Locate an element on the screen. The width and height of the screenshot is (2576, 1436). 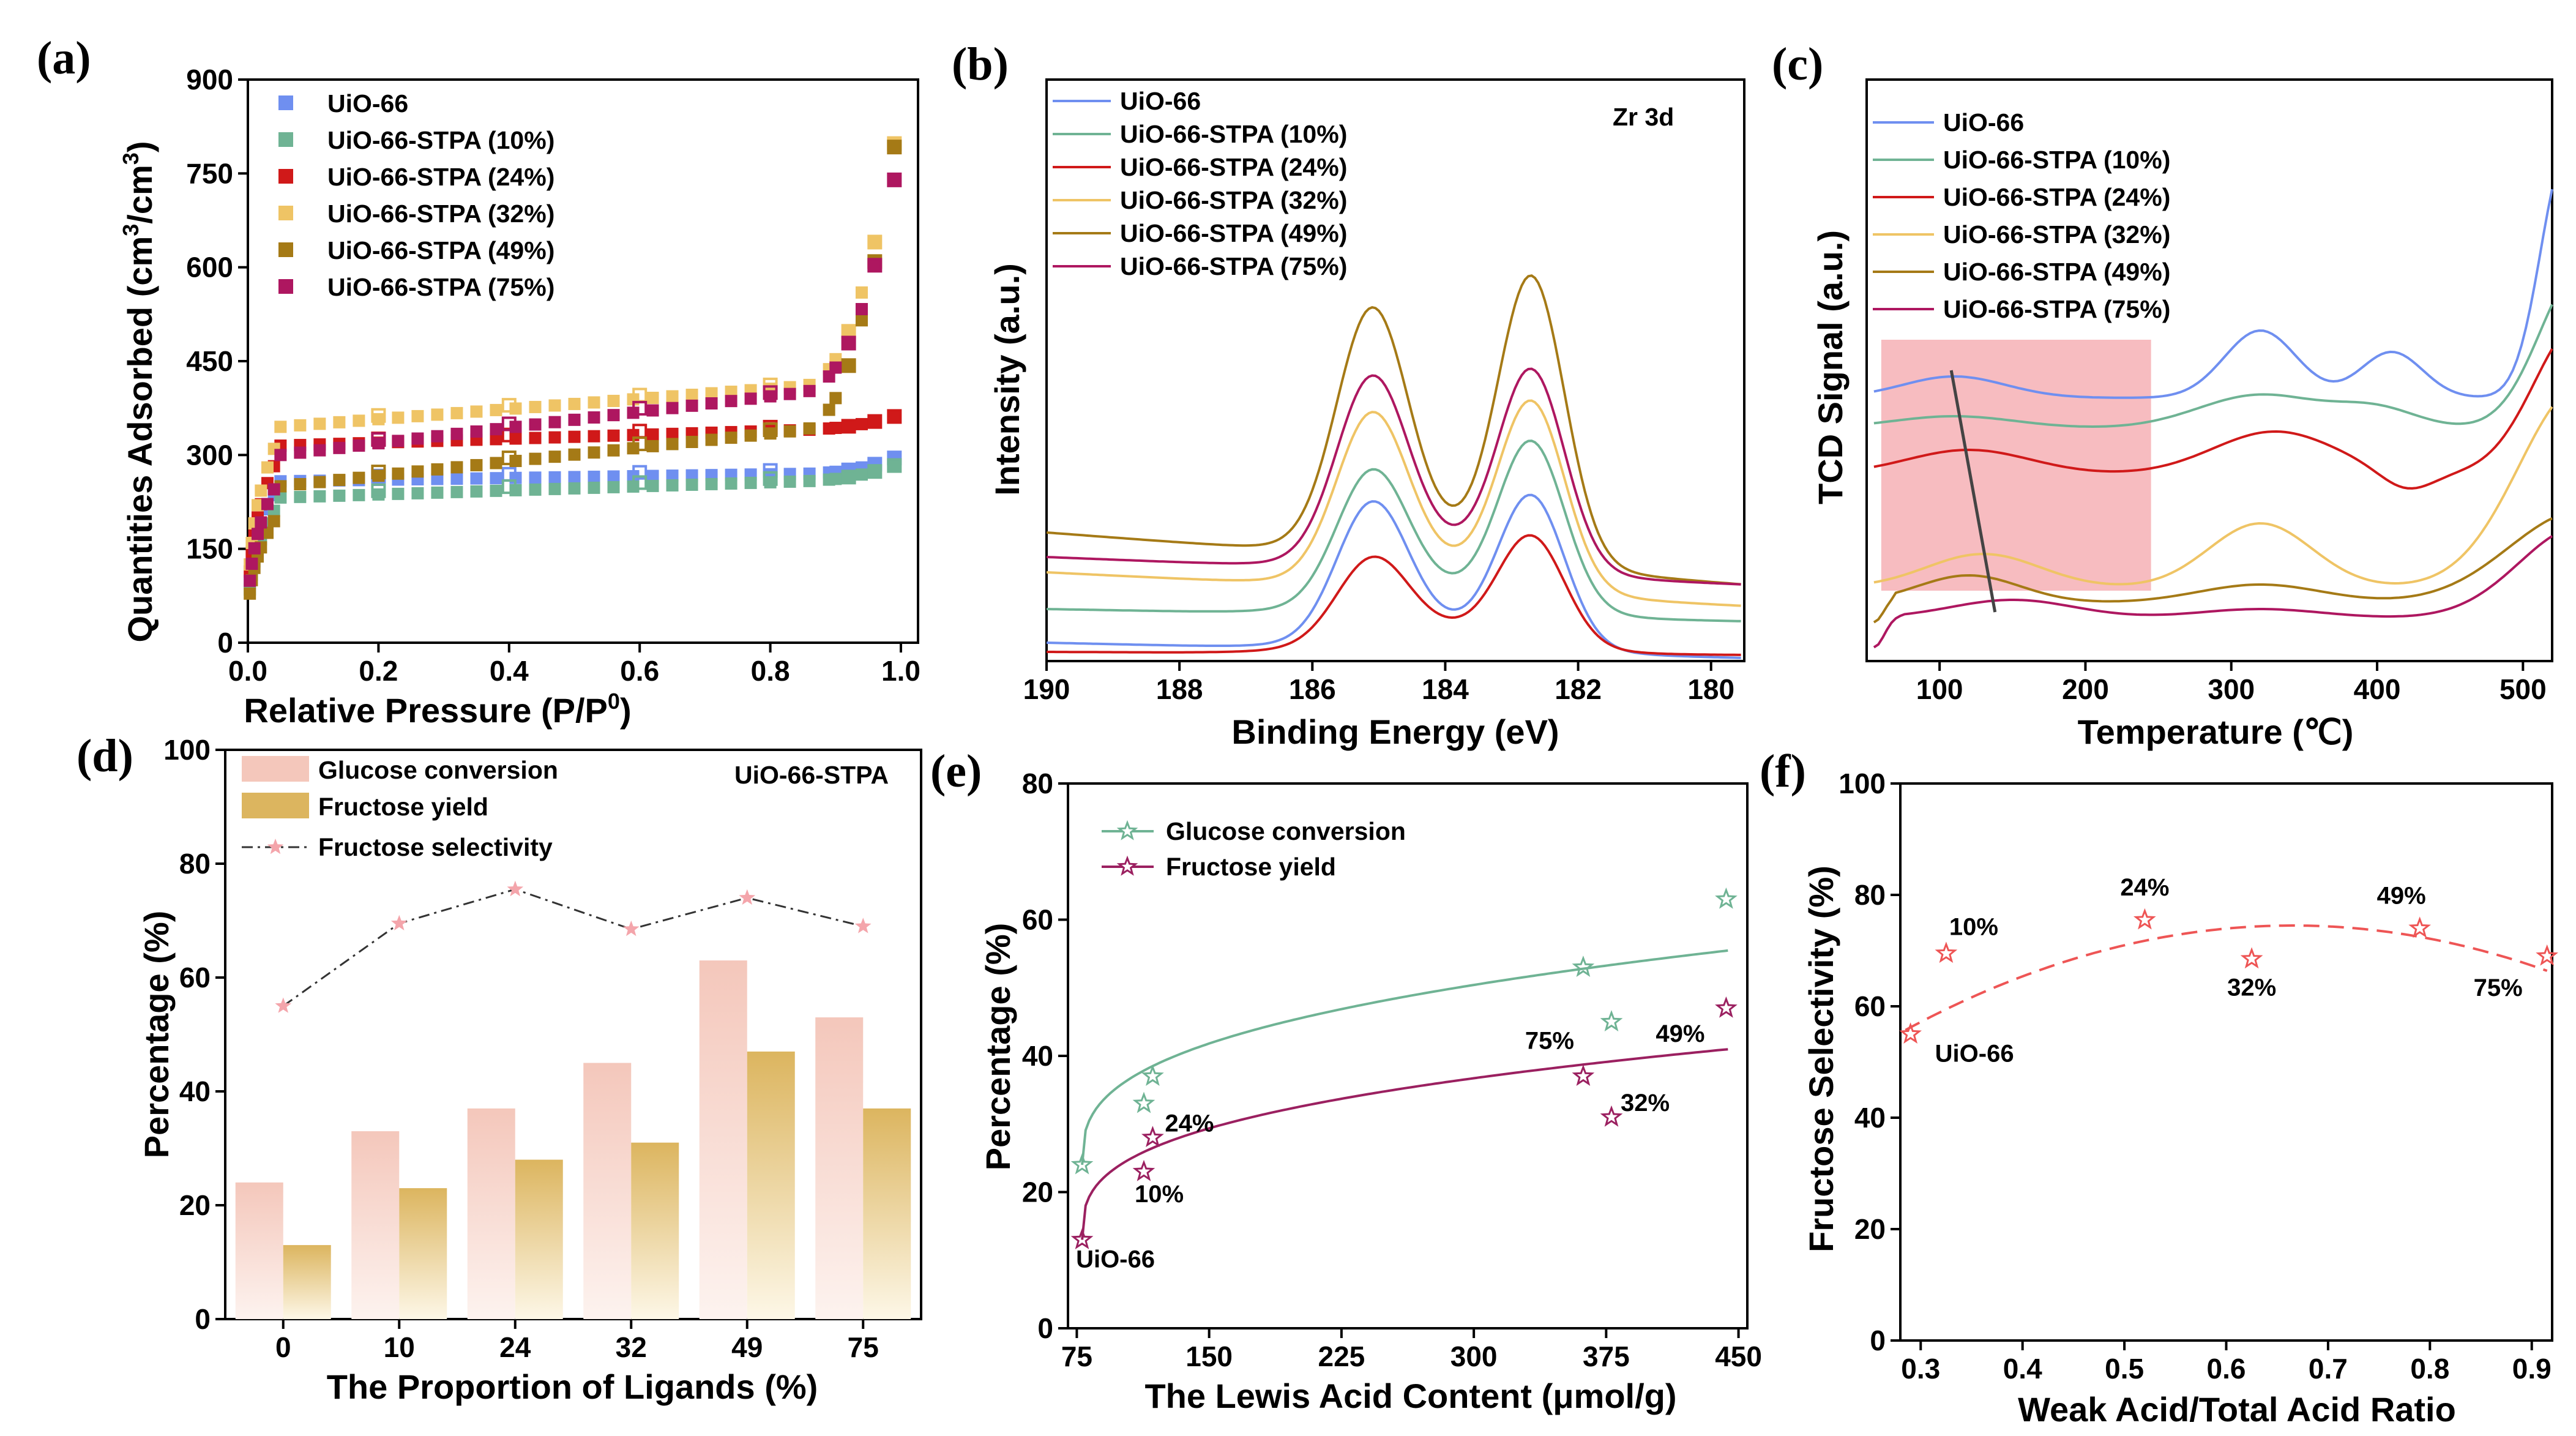
c-legend-label: UiO-66-STPA (32%) is located at coordinates (2056, 234).